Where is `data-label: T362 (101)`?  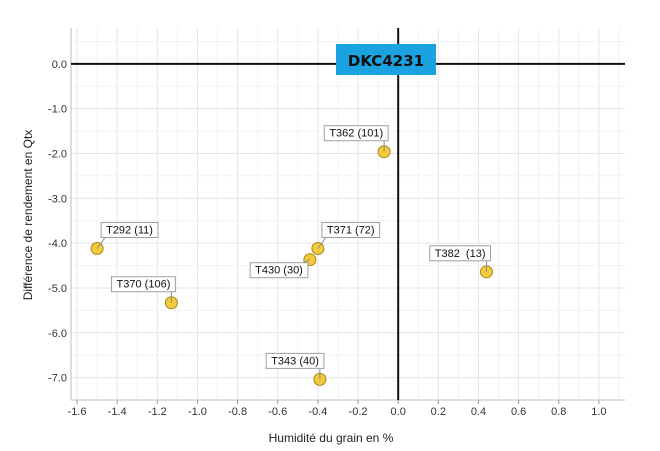
data-label: T362 (101) is located at coordinates (356, 138).